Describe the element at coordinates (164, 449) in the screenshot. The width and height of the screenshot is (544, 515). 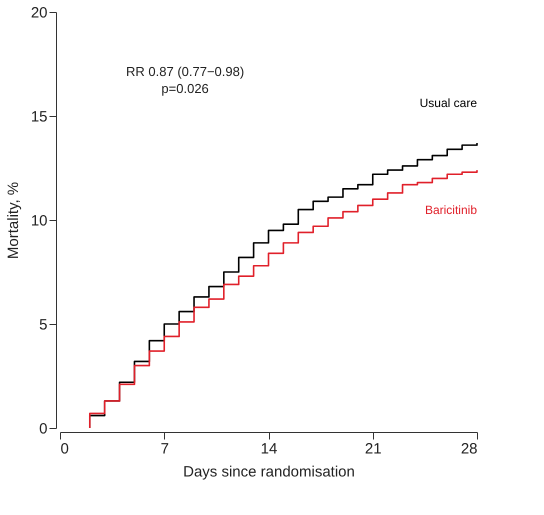
I see `x-tick-label: 7` at that location.